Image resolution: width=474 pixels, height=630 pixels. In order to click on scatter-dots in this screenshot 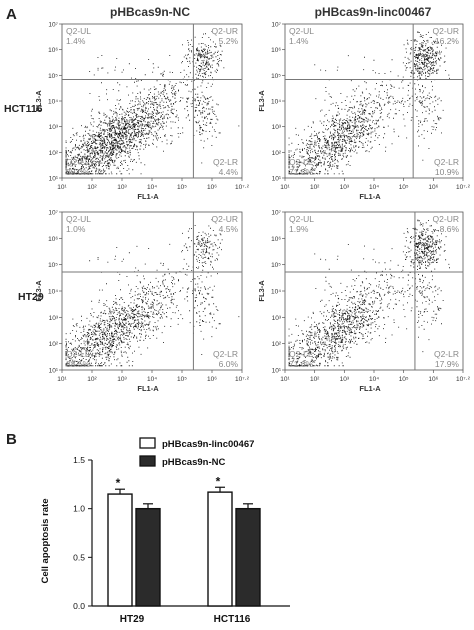, I will do `click(152, 293)`.